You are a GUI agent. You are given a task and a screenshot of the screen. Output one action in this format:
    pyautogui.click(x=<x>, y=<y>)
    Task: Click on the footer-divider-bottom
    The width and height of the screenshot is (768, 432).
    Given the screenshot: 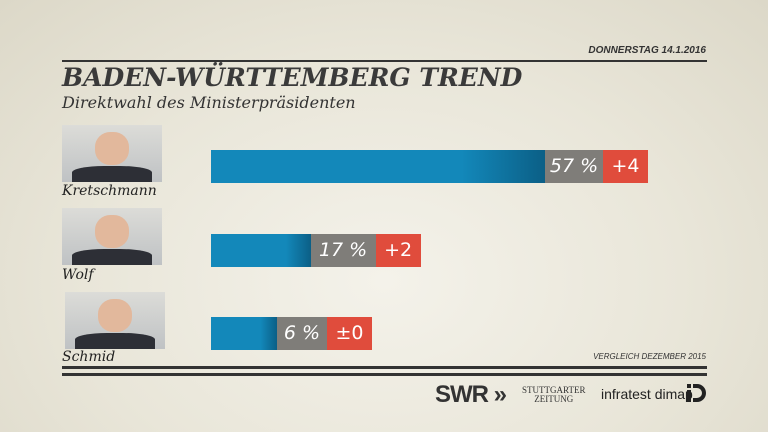 What is the action you would take?
    pyautogui.click(x=384, y=374)
    